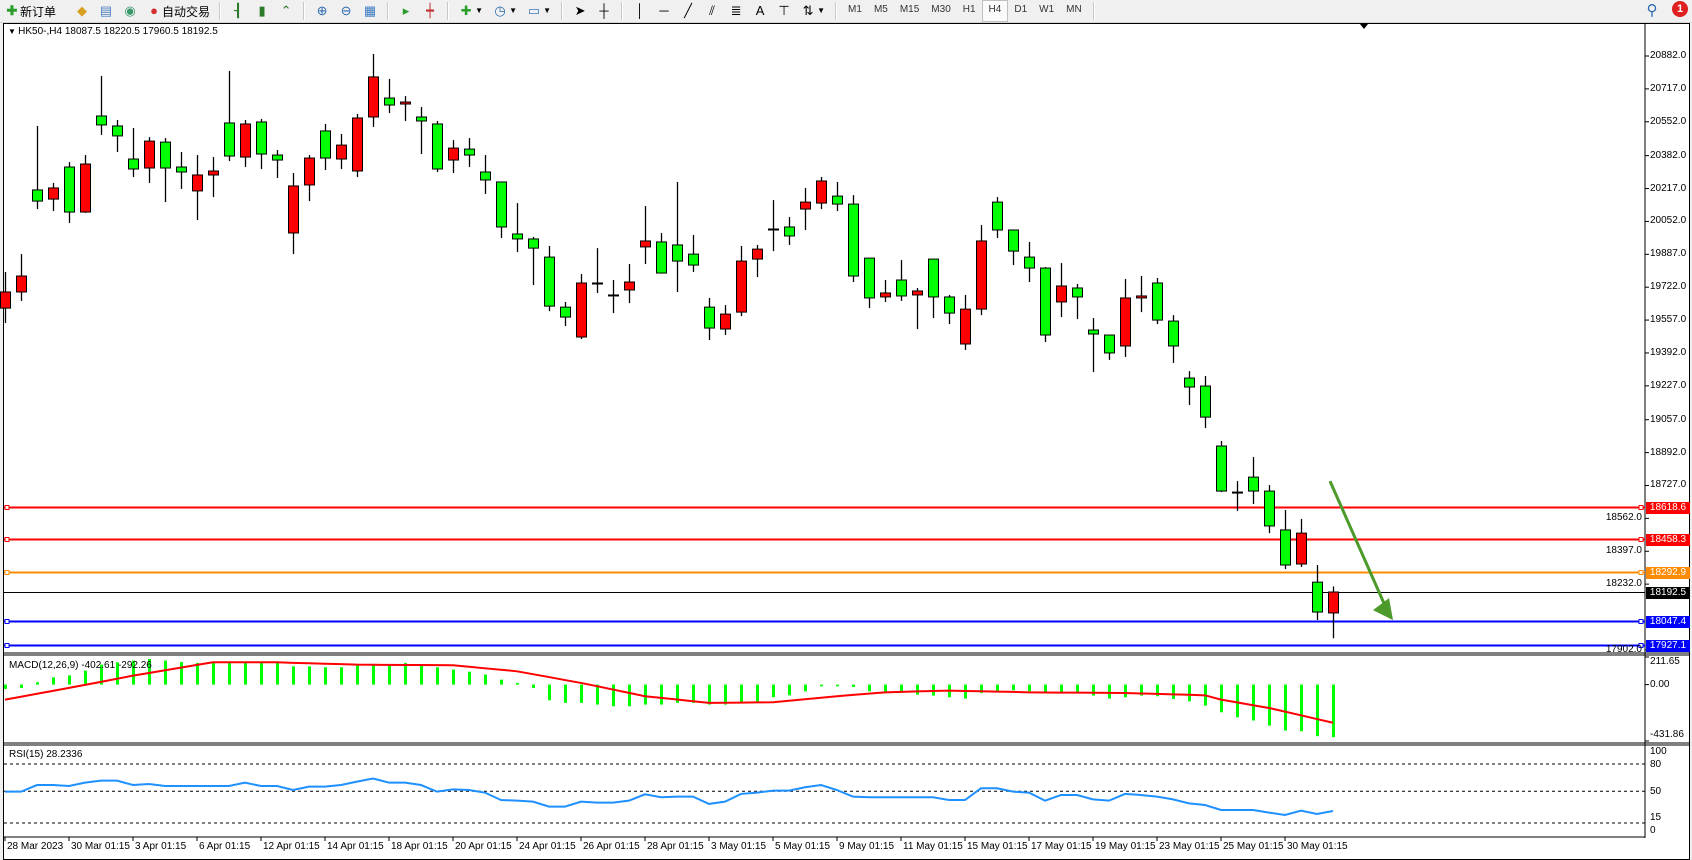 Image resolution: width=1692 pixels, height=860 pixels. What do you see at coordinates (238, 11) in the screenshot?
I see `bar-chart-button: ┨` at bounding box center [238, 11].